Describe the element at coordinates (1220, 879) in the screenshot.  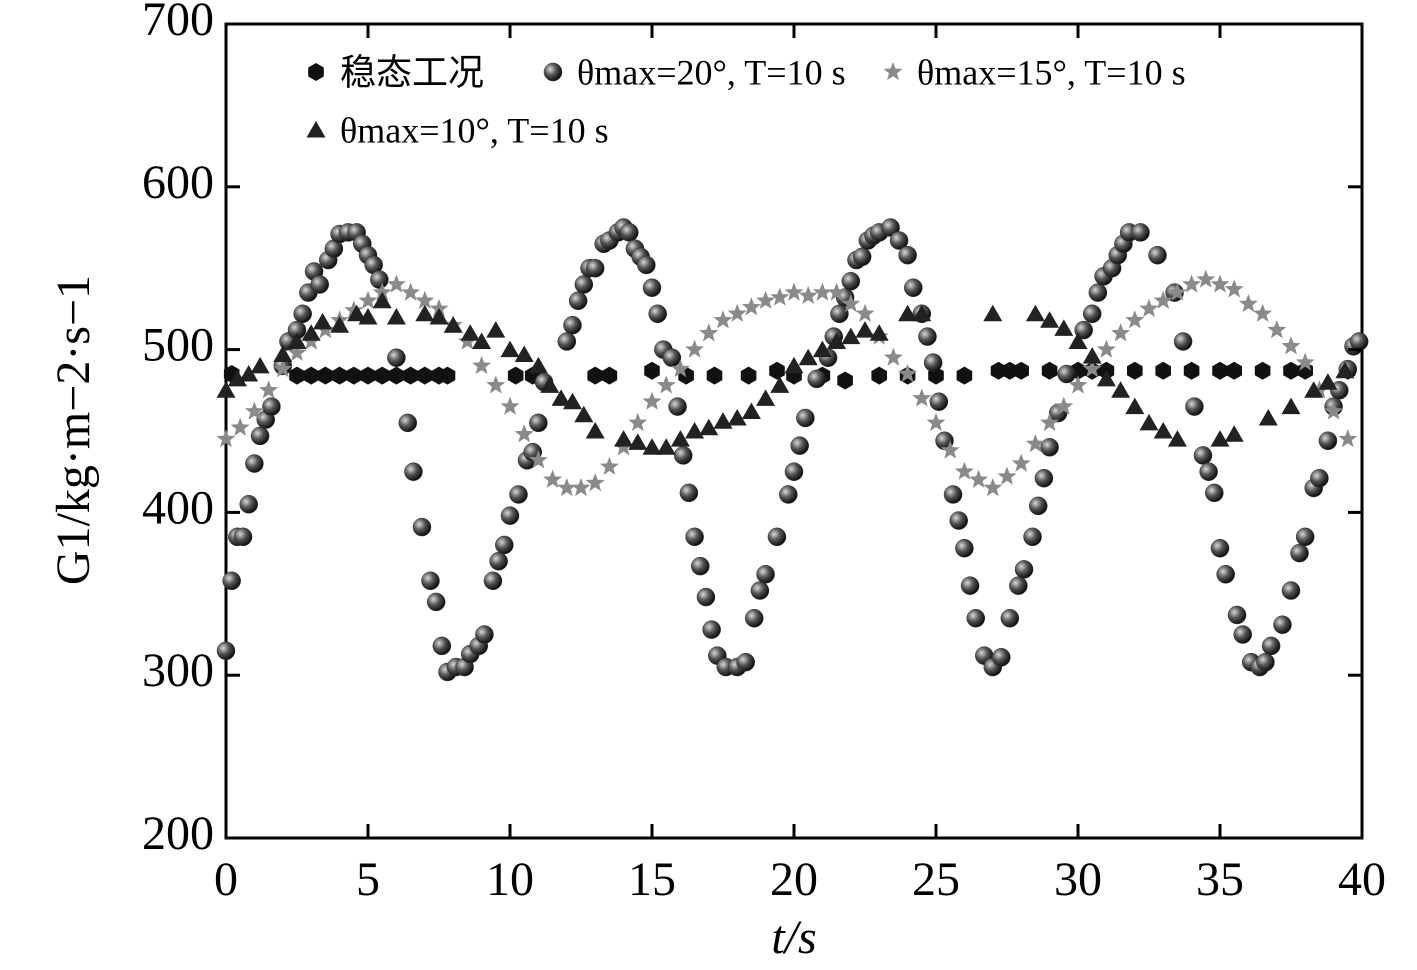
I see `x-tick-label: 35` at that location.